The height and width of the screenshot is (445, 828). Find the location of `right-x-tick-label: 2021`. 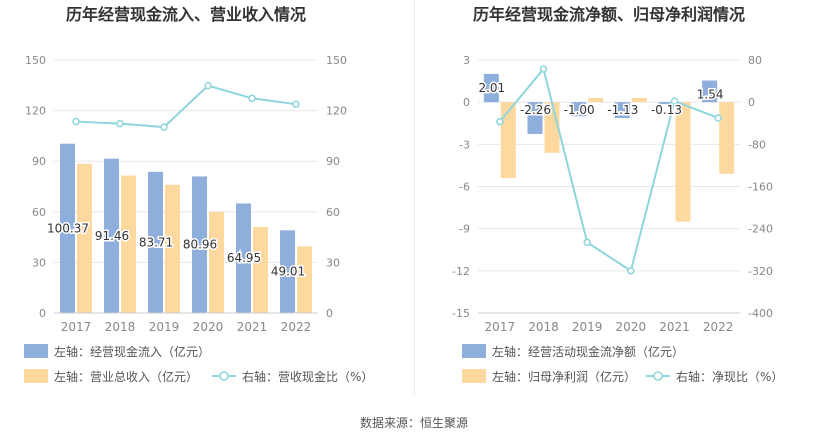

right-x-tick-label: 2021 is located at coordinates (674, 327).